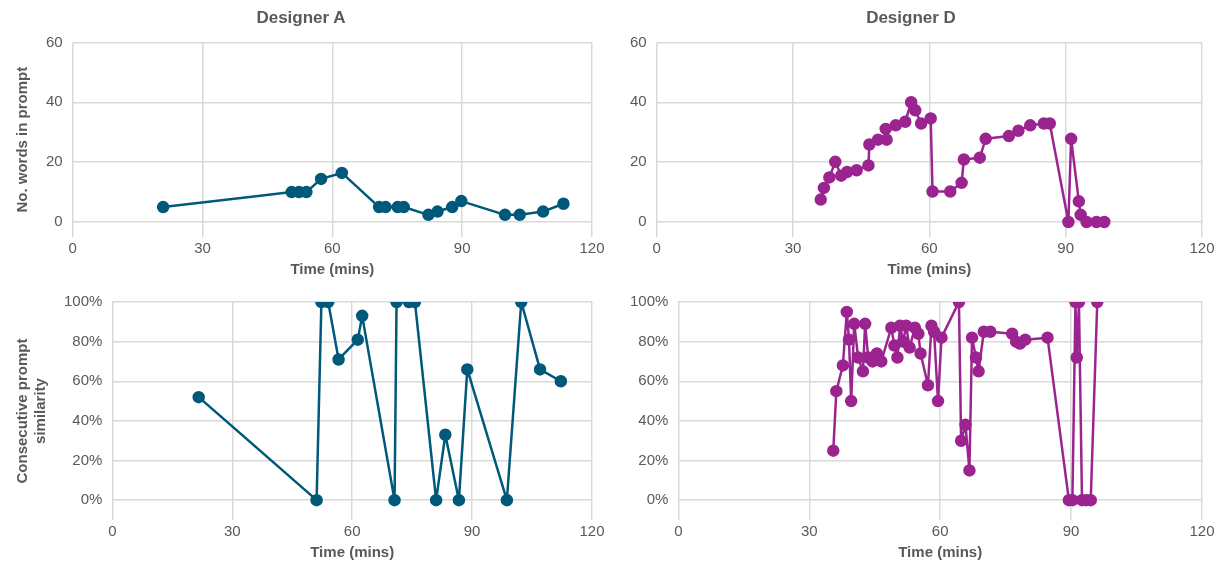 The height and width of the screenshot is (567, 1220). Describe the element at coordinates (112, 531) in the screenshot. I see `x-tick-label: 0` at that location.